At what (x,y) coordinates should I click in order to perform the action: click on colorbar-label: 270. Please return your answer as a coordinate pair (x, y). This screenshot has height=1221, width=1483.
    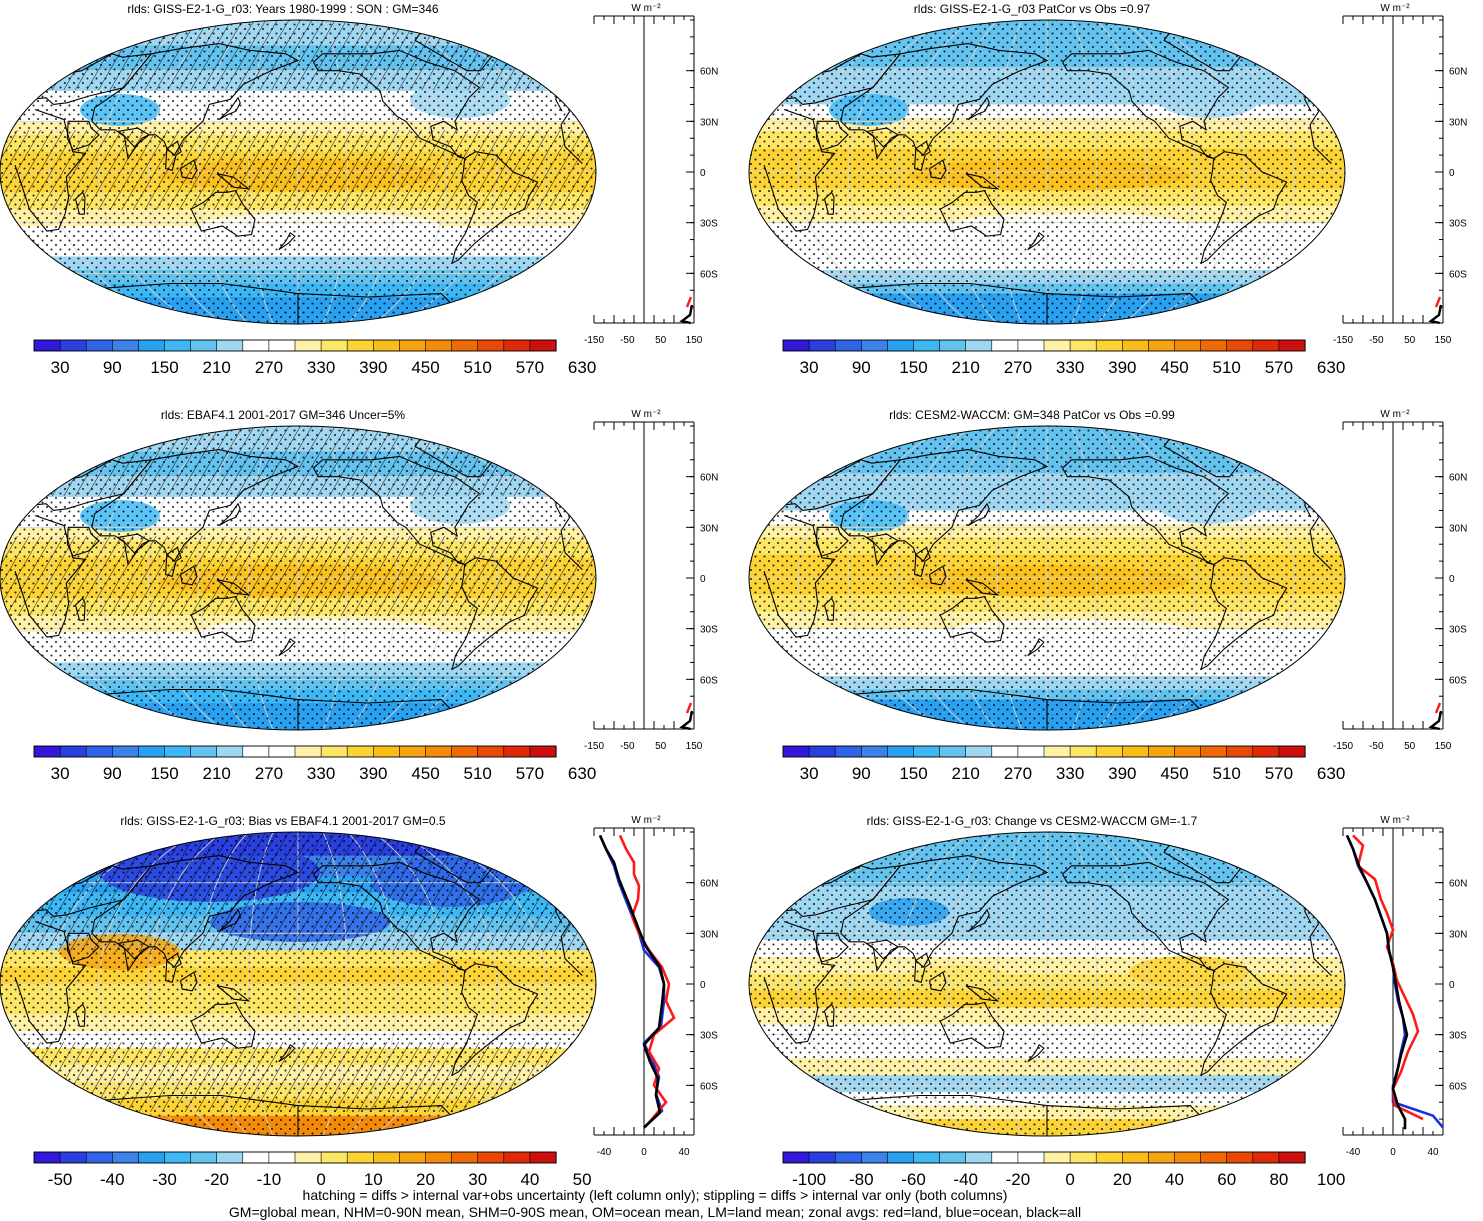
    Looking at the image, I should click on (1018, 367).